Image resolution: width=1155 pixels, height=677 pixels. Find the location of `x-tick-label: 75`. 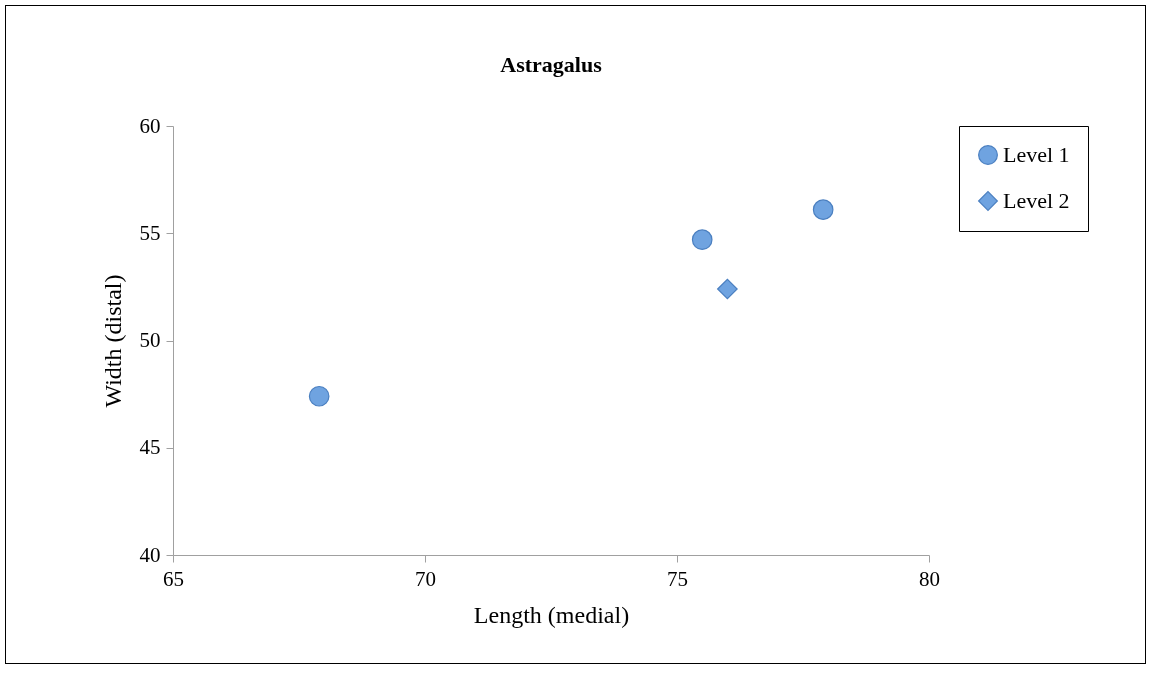

x-tick-label: 75 is located at coordinates (677, 578).